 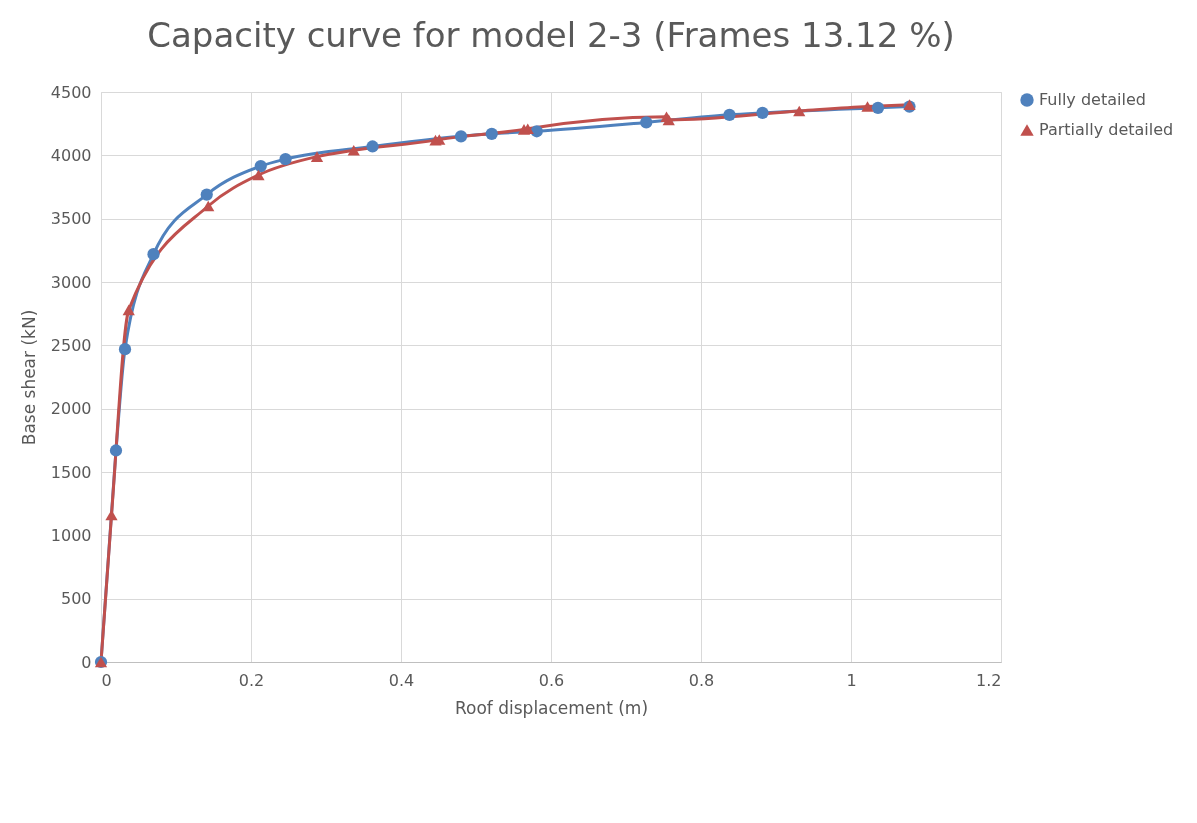 What do you see at coordinates (551, 707) in the screenshot?
I see `x-axis-title: Roof displacement (m)` at bounding box center [551, 707].